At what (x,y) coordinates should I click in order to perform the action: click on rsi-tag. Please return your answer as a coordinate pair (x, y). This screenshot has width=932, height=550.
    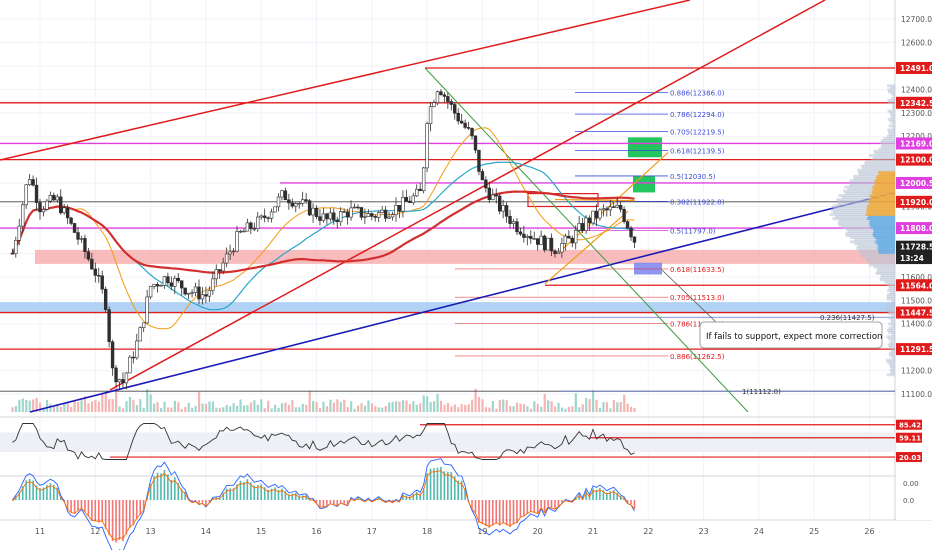
    Looking at the image, I should click on (909, 437).